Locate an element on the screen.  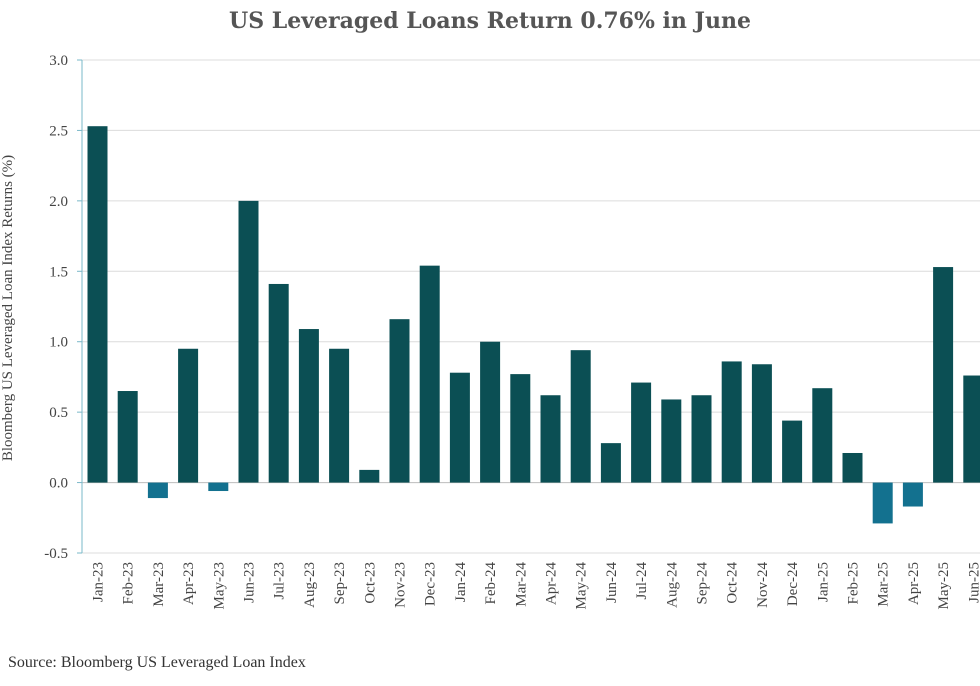
x-tick-label: Sep-23 is located at coordinates (340, 583).